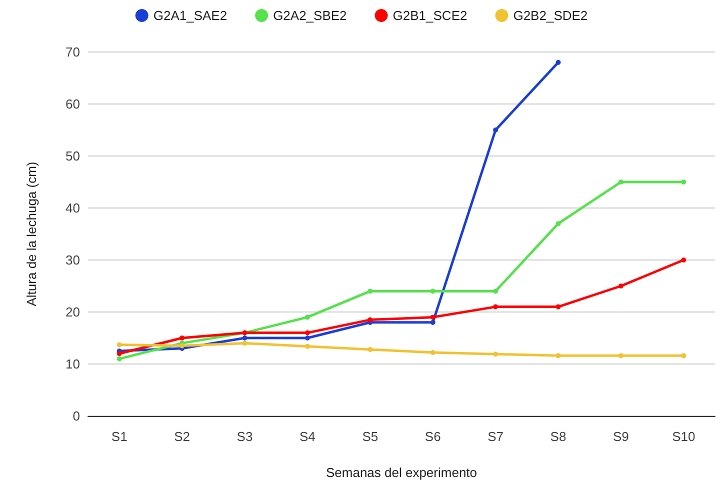 The image size is (723, 485). What do you see at coordinates (402, 472) in the screenshot?
I see `x-axis-title: Semanas del experimento` at bounding box center [402, 472].